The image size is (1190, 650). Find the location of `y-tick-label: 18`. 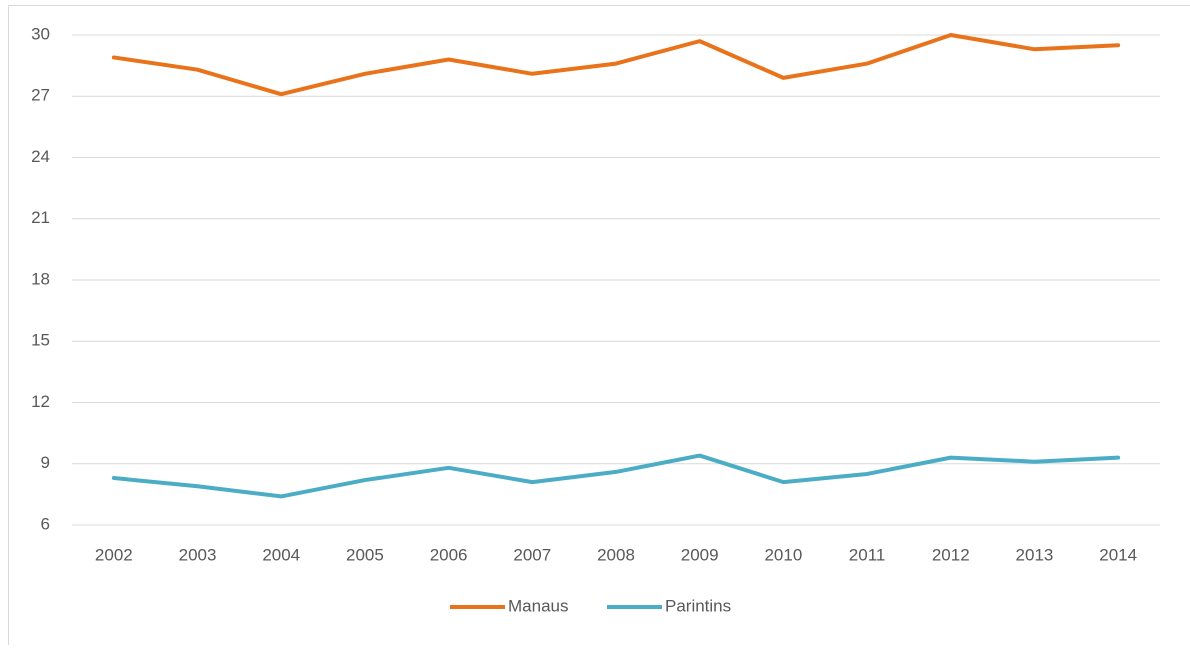

y-tick-label: 18 is located at coordinates (40, 278).